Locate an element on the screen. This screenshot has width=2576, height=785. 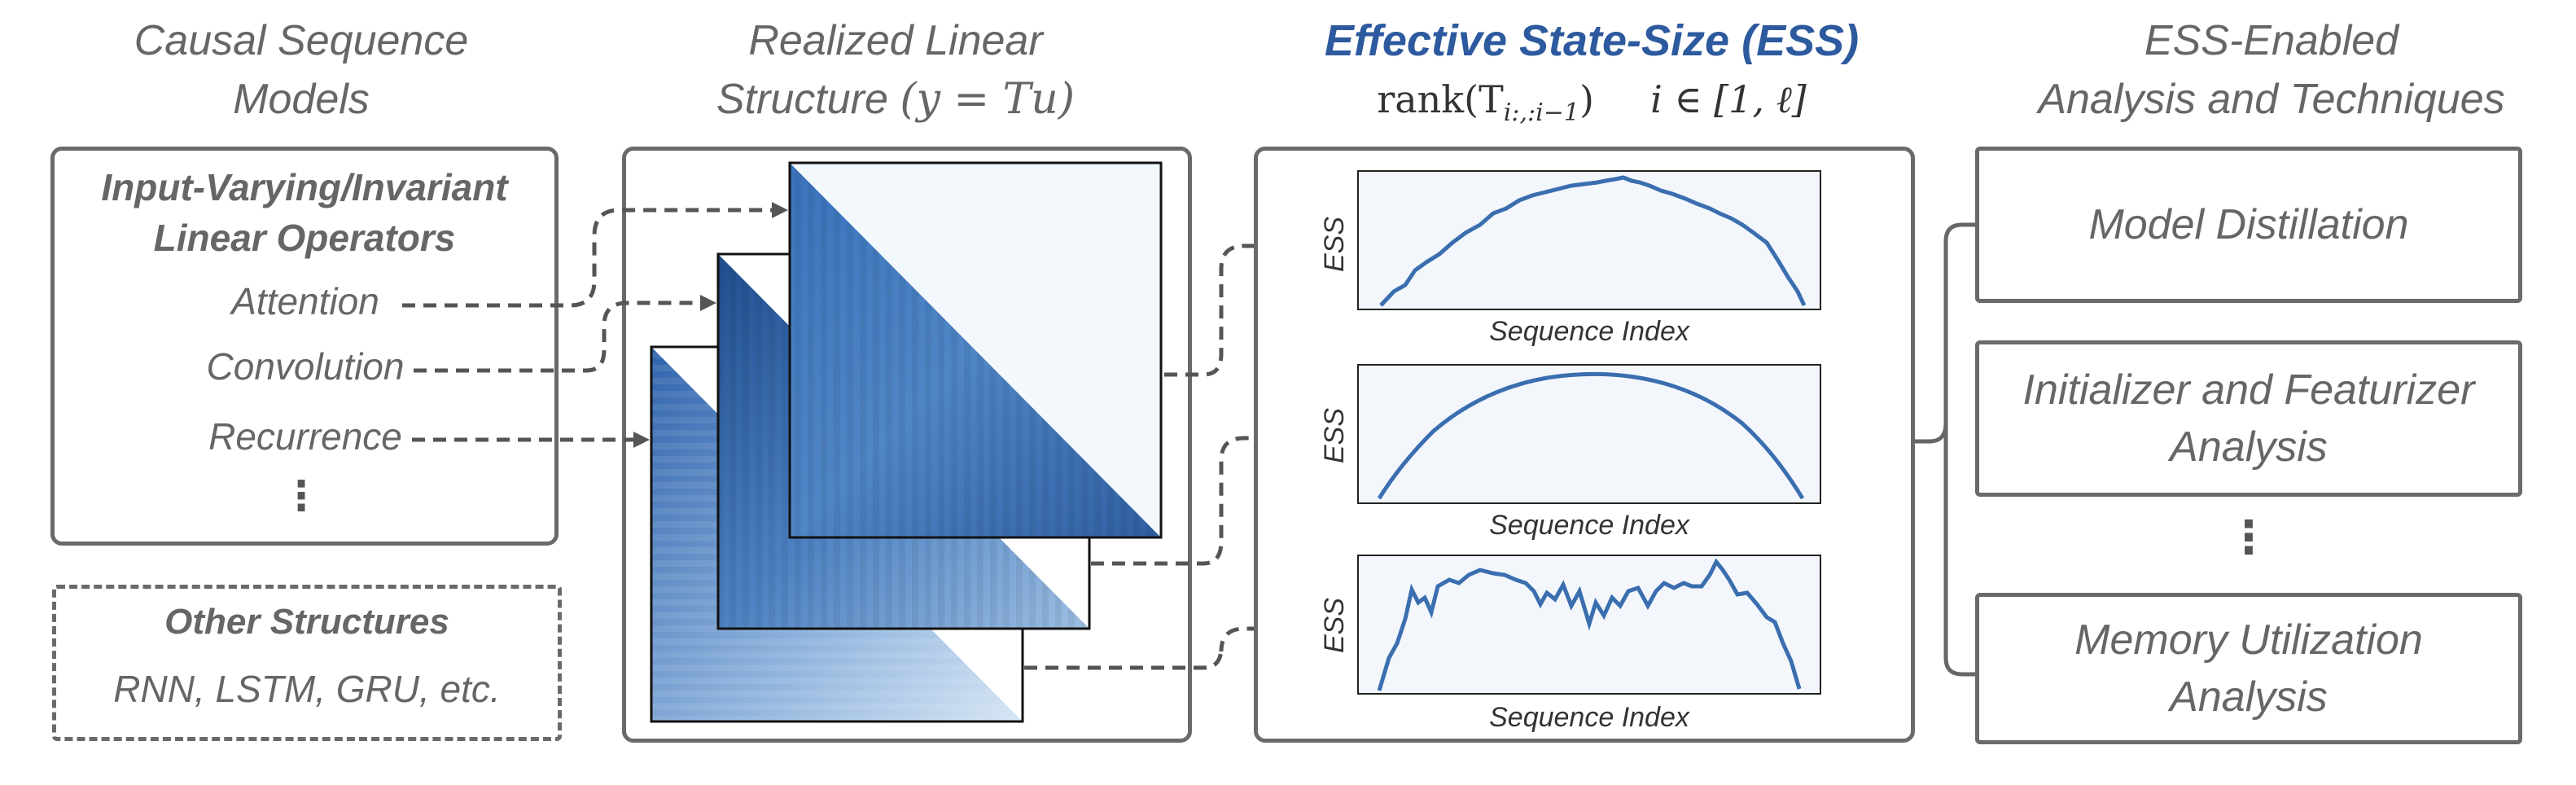
memory-label-line2: Analysis is located at coordinates (2249, 697).